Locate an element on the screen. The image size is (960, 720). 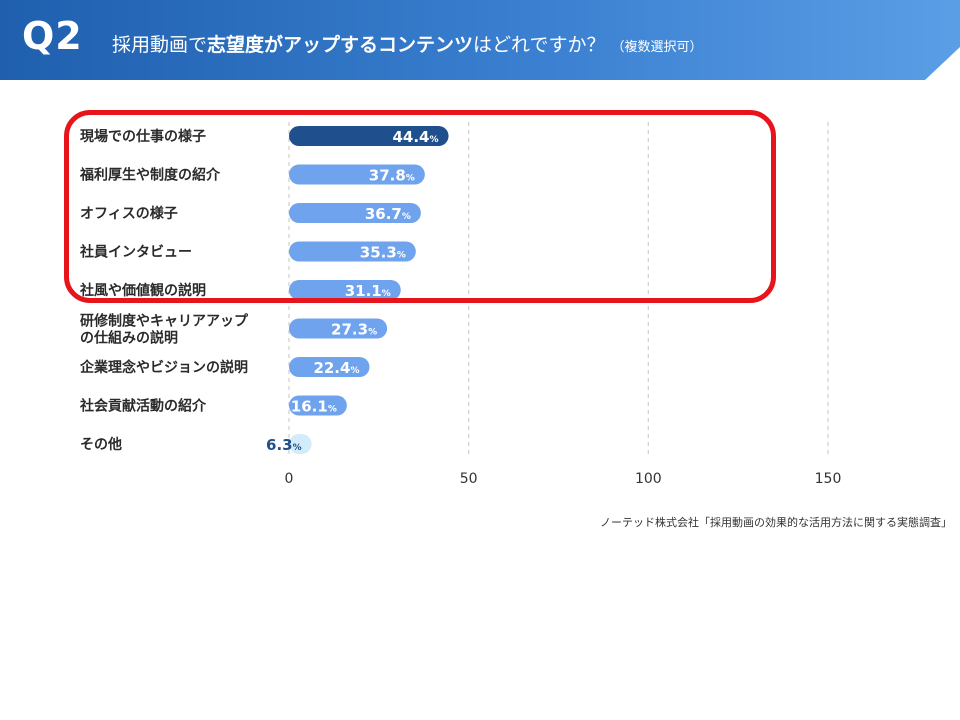
data-label-number: 22.4 is located at coordinates (331, 368).